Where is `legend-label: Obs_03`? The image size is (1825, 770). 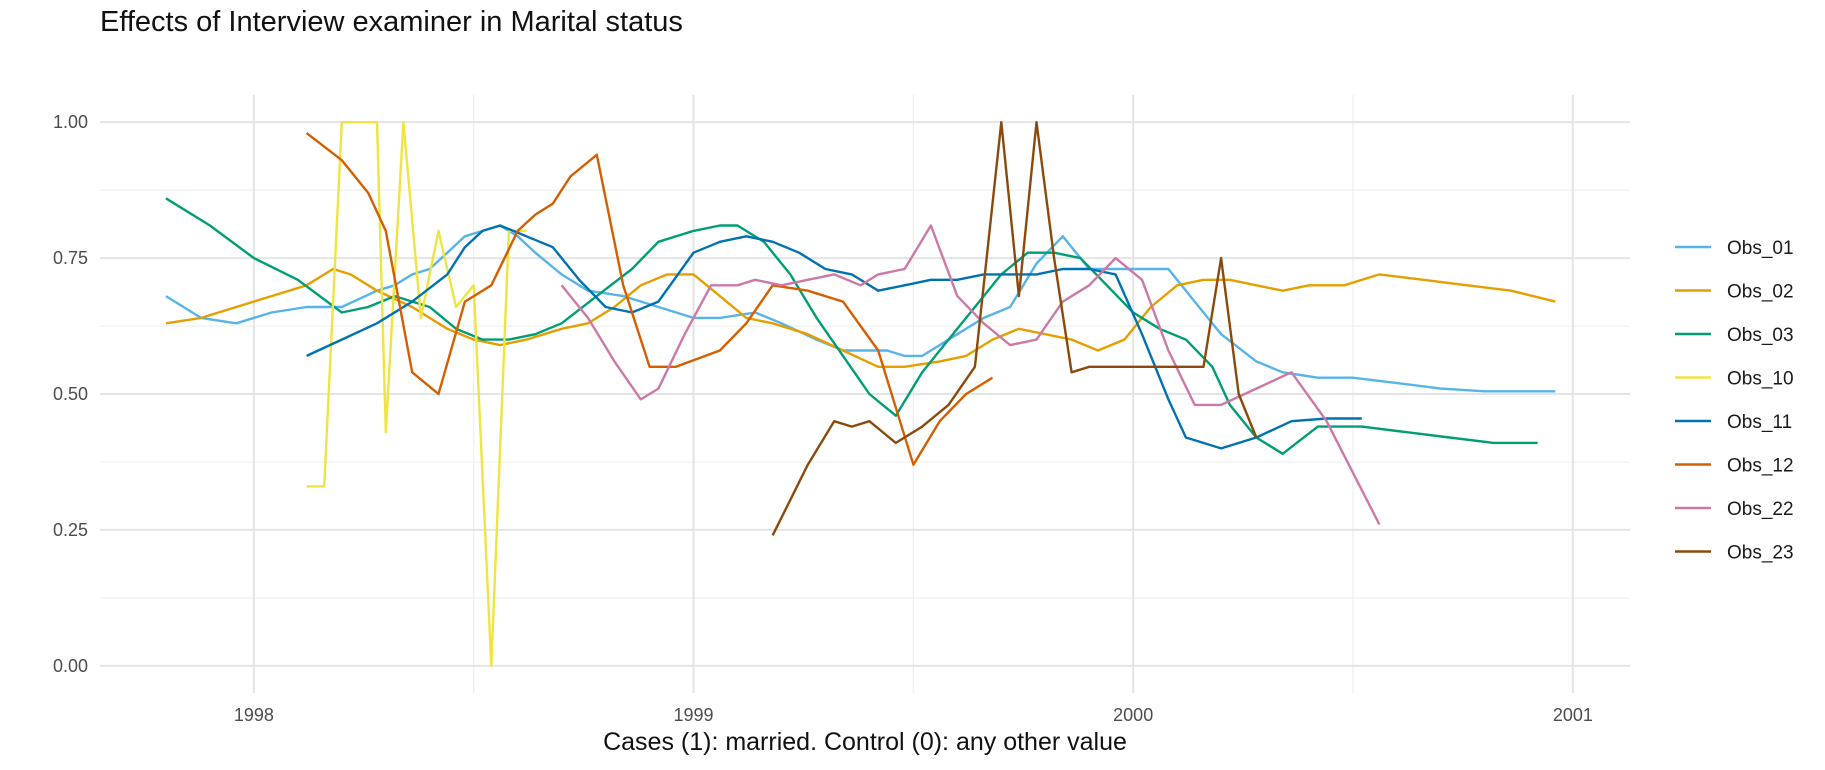
legend-label: Obs_03 is located at coordinates (1760, 335).